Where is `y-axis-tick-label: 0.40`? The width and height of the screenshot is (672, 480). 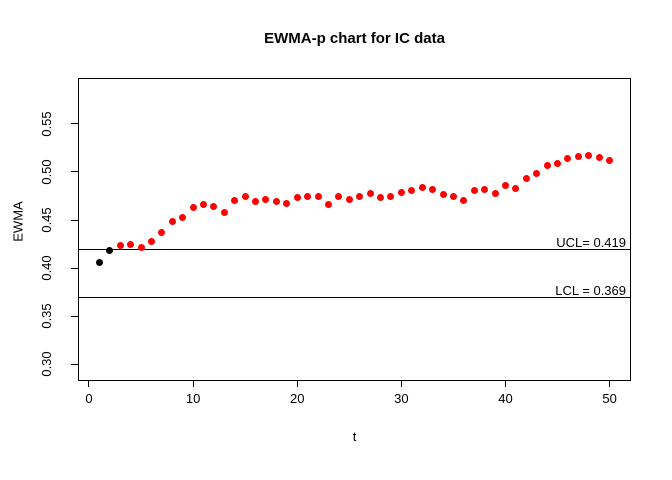
y-axis-tick-label: 0.40 is located at coordinates (46, 268).